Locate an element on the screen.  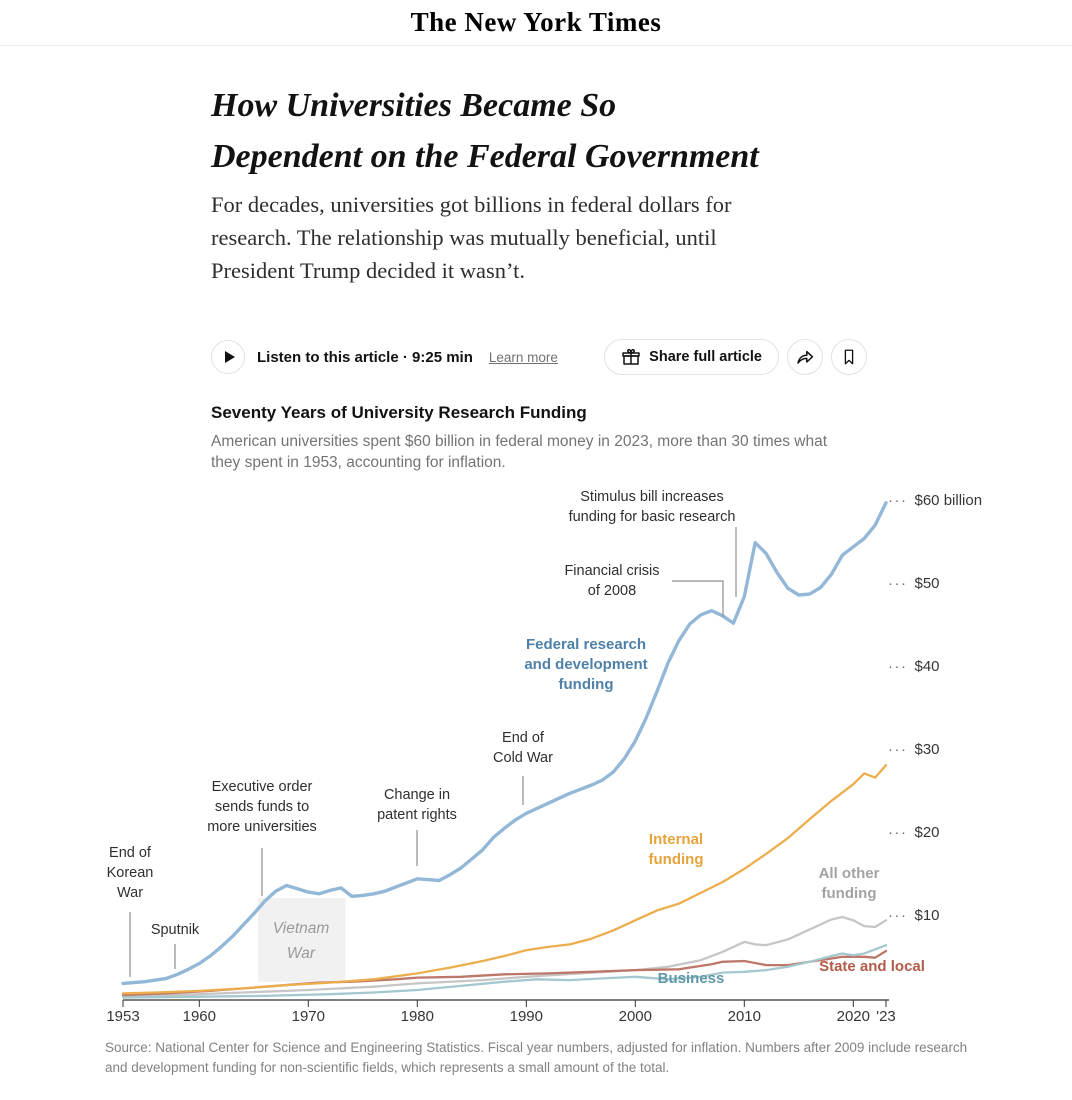
share-controls: Share full article is located at coordinates (735, 357).